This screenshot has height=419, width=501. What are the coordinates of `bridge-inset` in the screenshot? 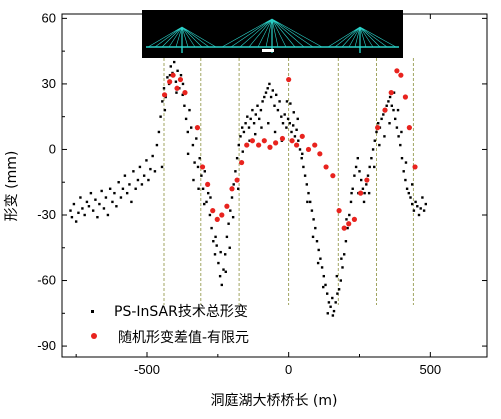 It's located at (272, 34).